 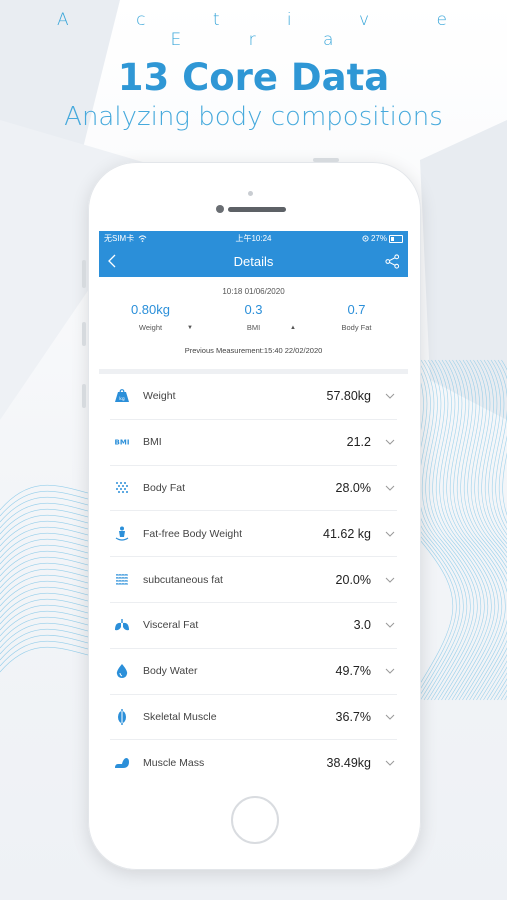 What do you see at coordinates (183, 579) in the screenshot?
I see `item-name: subcutaneous fat` at bounding box center [183, 579].